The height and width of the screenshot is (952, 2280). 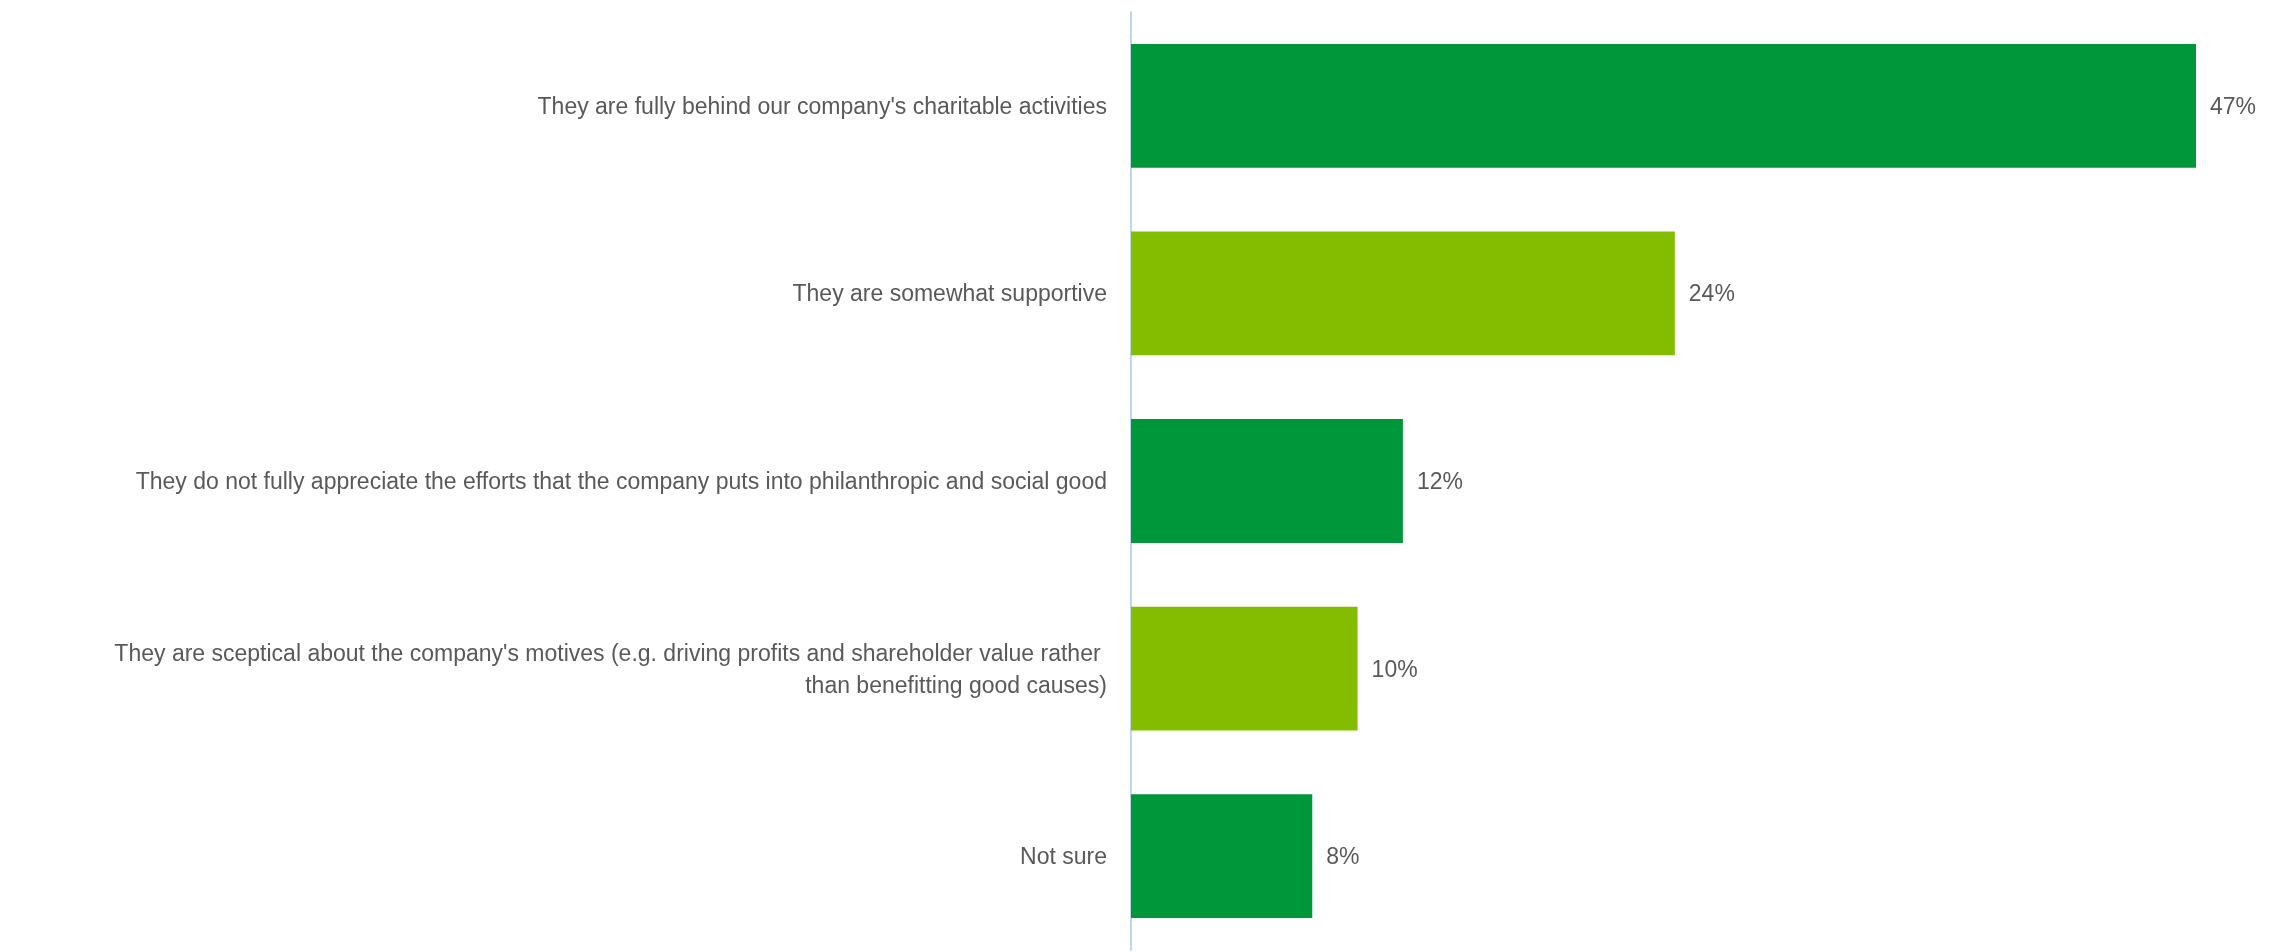 I want to click on data-label: 10%, so click(x=1394, y=668).